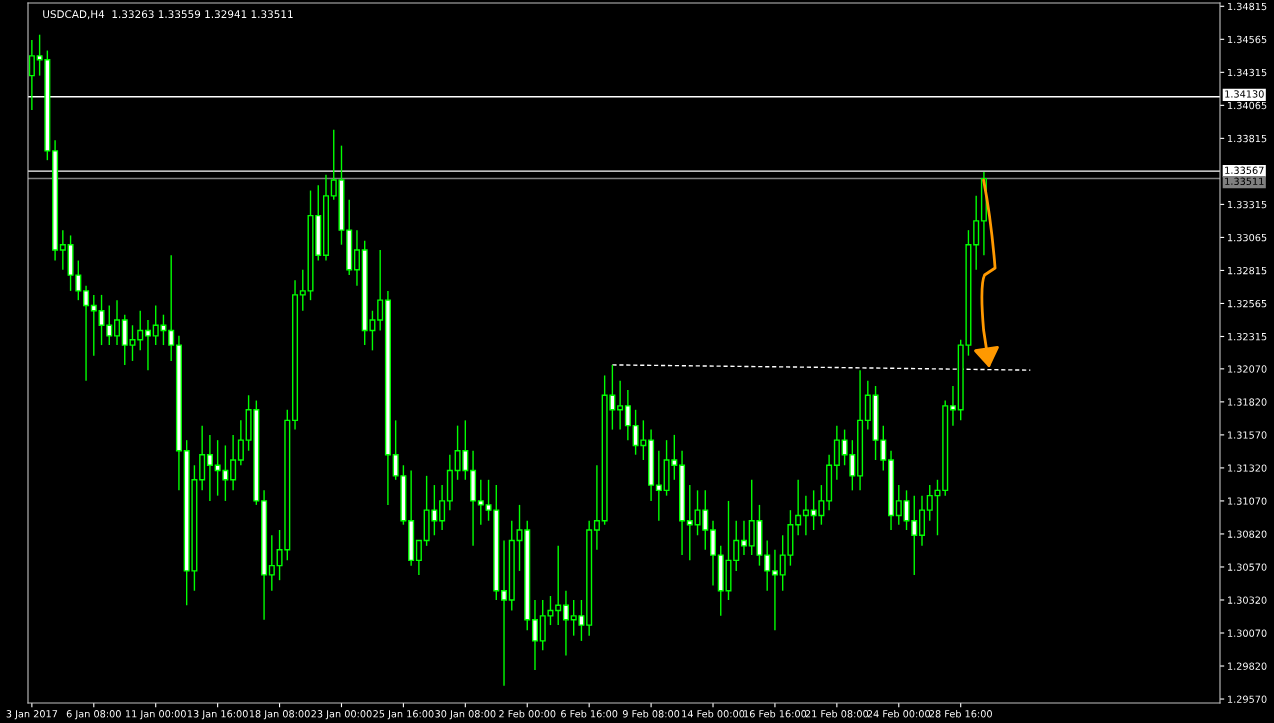  I want to click on x-tick-label: 23 Jan 00:00, so click(341, 715).